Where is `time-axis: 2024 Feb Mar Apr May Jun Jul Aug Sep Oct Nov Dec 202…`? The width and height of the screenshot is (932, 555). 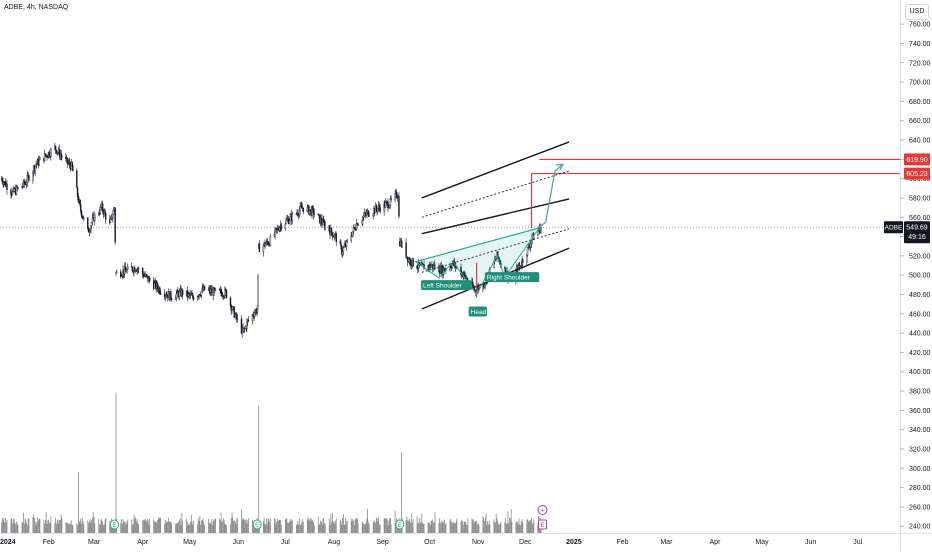 time-axis: 2024 Feb Mar Apr May Jun Jul Aug Sep Oct Nov Dec 202… is located at coordinates (431, 542).